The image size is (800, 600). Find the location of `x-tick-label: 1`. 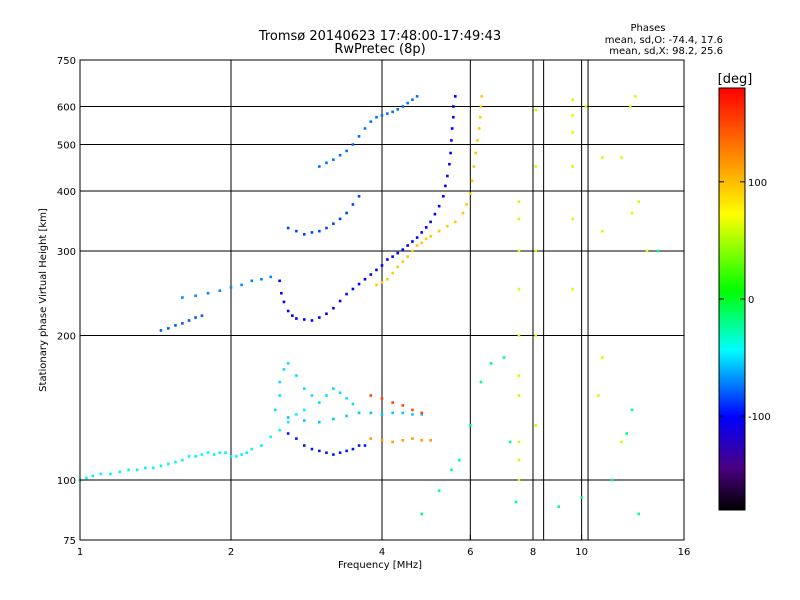

x-tick-label: 1 is located at coordinates (80, 552).